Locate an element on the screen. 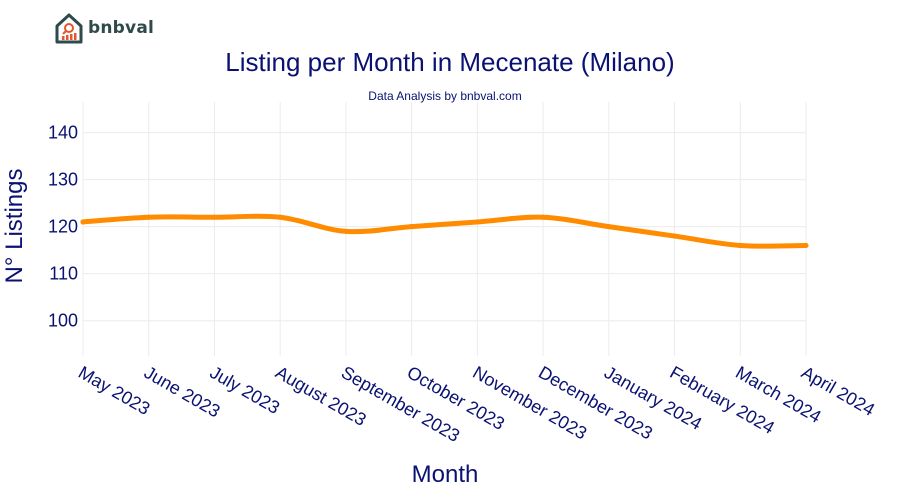 The height and width of the screenshot is (500, 900). x-tick-label: May 2023 is located at coordinates (114, 390).